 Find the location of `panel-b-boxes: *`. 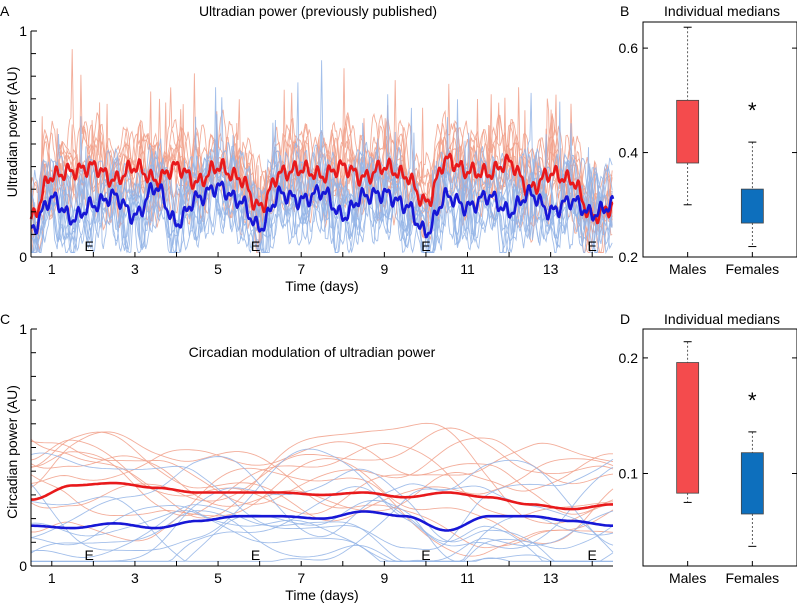

panel-b-boxes: * is located at coordinates (720, 137).